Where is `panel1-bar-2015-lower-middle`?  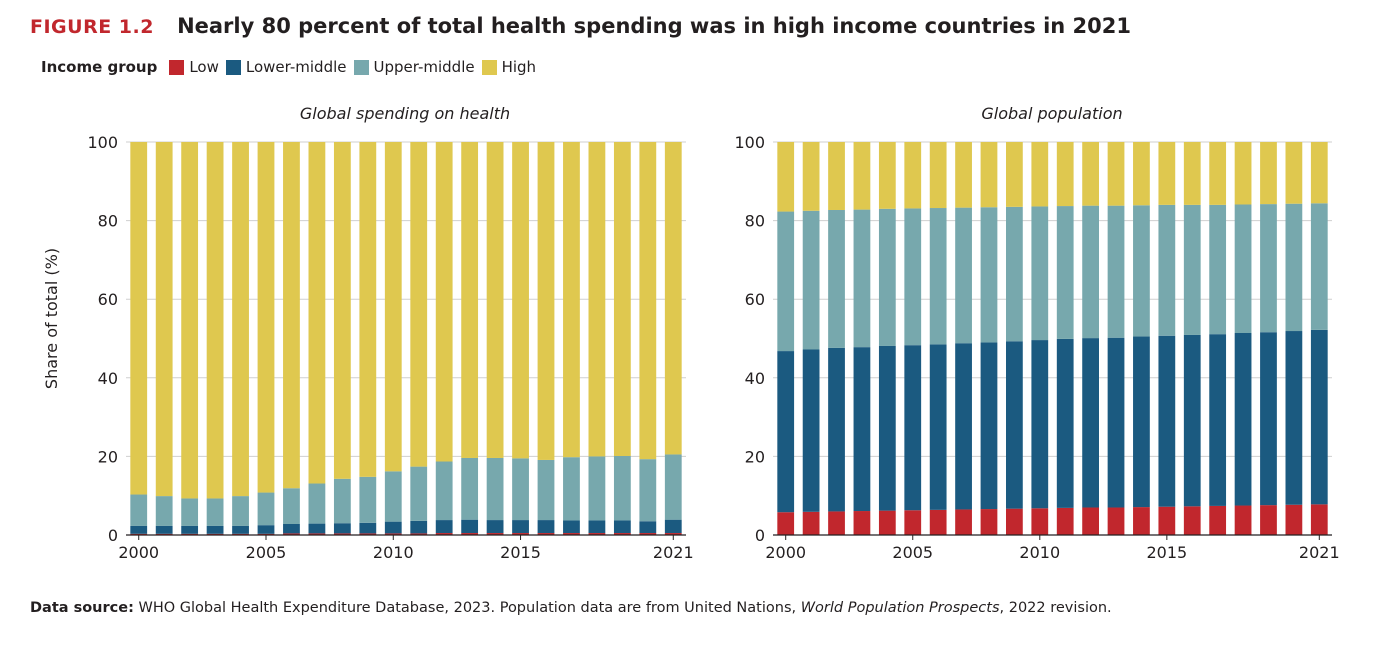
panel1-bar-2015-lower-middle is located at coordinates (520, 527).